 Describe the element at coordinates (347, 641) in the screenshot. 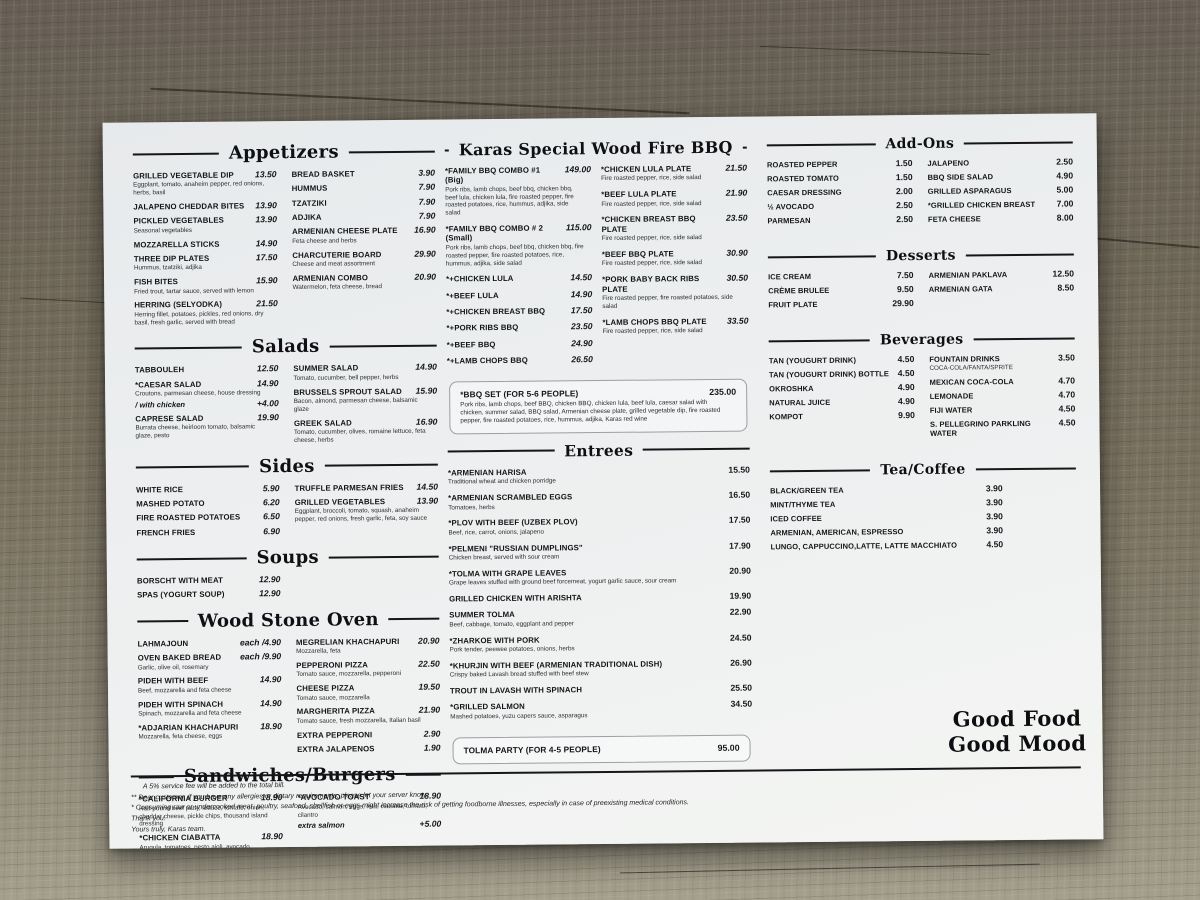

I see `item-name: MEGRELIAN KHACHAPURI` at that location.